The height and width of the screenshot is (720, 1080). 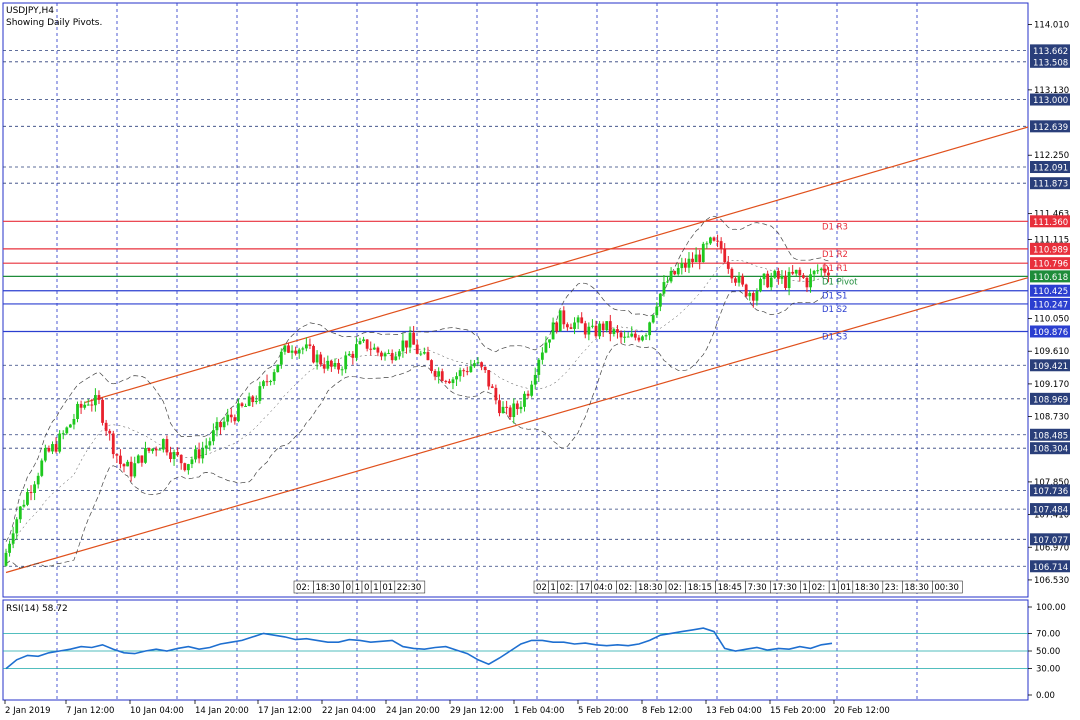 I want to click on pivot-label: D1 R2, so click(x=835, y=255).